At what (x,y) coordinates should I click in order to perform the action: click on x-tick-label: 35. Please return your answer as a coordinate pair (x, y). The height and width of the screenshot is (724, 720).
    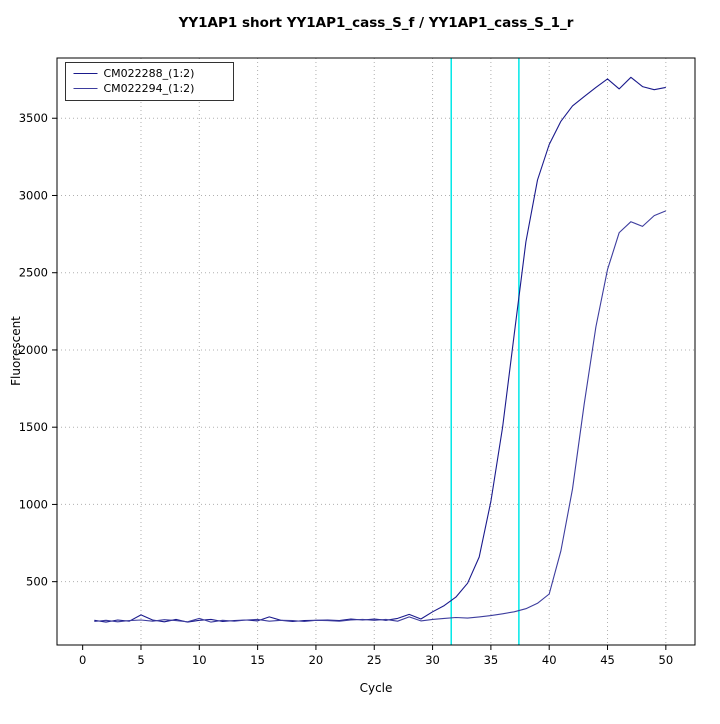
    Looking at the image, I should click on (491, 660).